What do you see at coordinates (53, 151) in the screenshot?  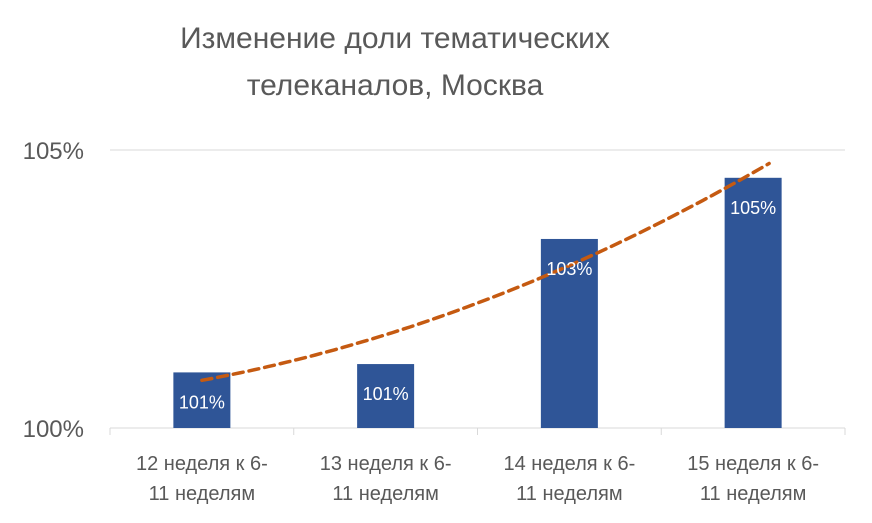 I see `y-tick-label: 105%` at bounding box center [53, 151].